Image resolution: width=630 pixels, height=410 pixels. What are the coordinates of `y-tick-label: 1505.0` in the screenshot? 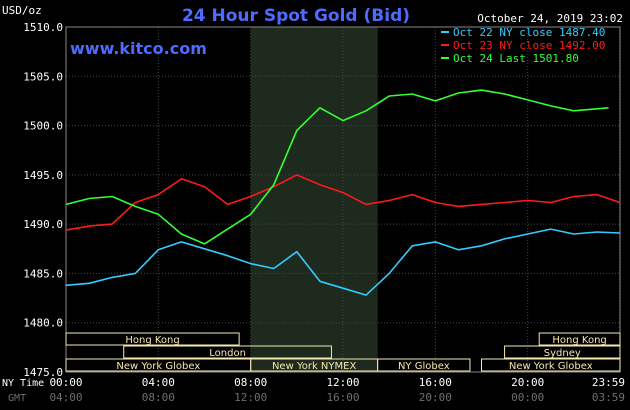 It's located at (43, 76).